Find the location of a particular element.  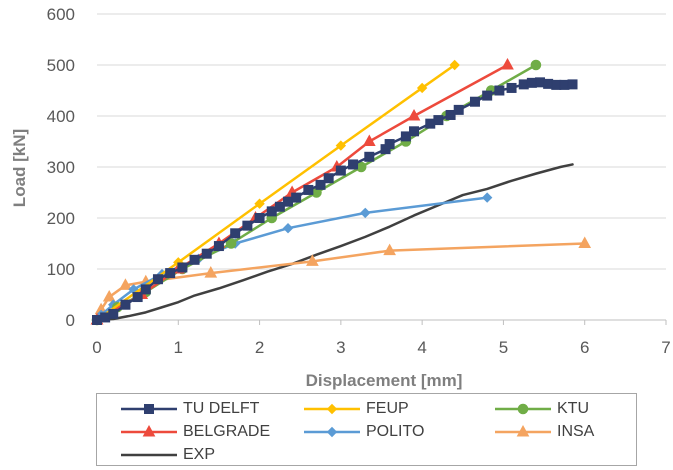

legend-marker-belgrade is located at coordinates (149, 430).